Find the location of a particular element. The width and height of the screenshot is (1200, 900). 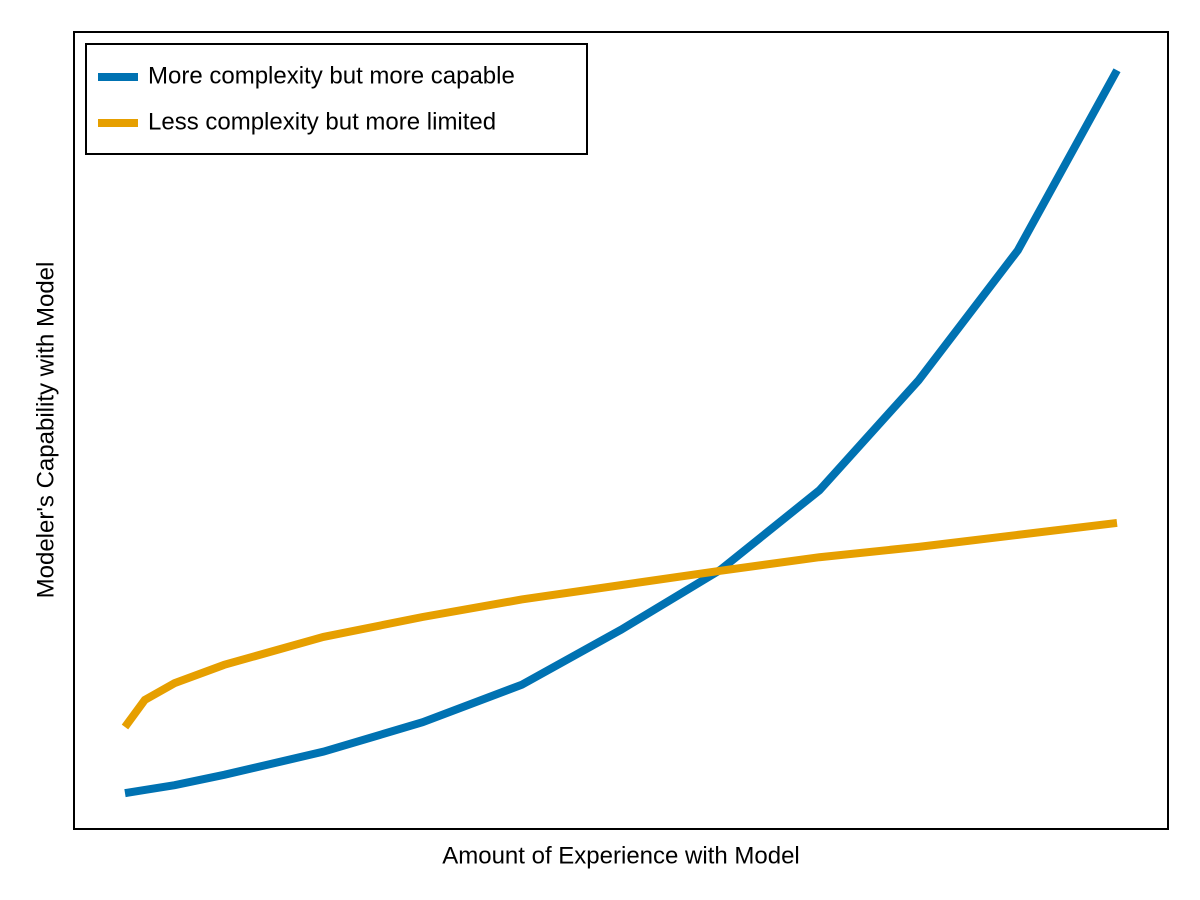

legend-label: More complexity but more capable is located at coordinates (331, 75).